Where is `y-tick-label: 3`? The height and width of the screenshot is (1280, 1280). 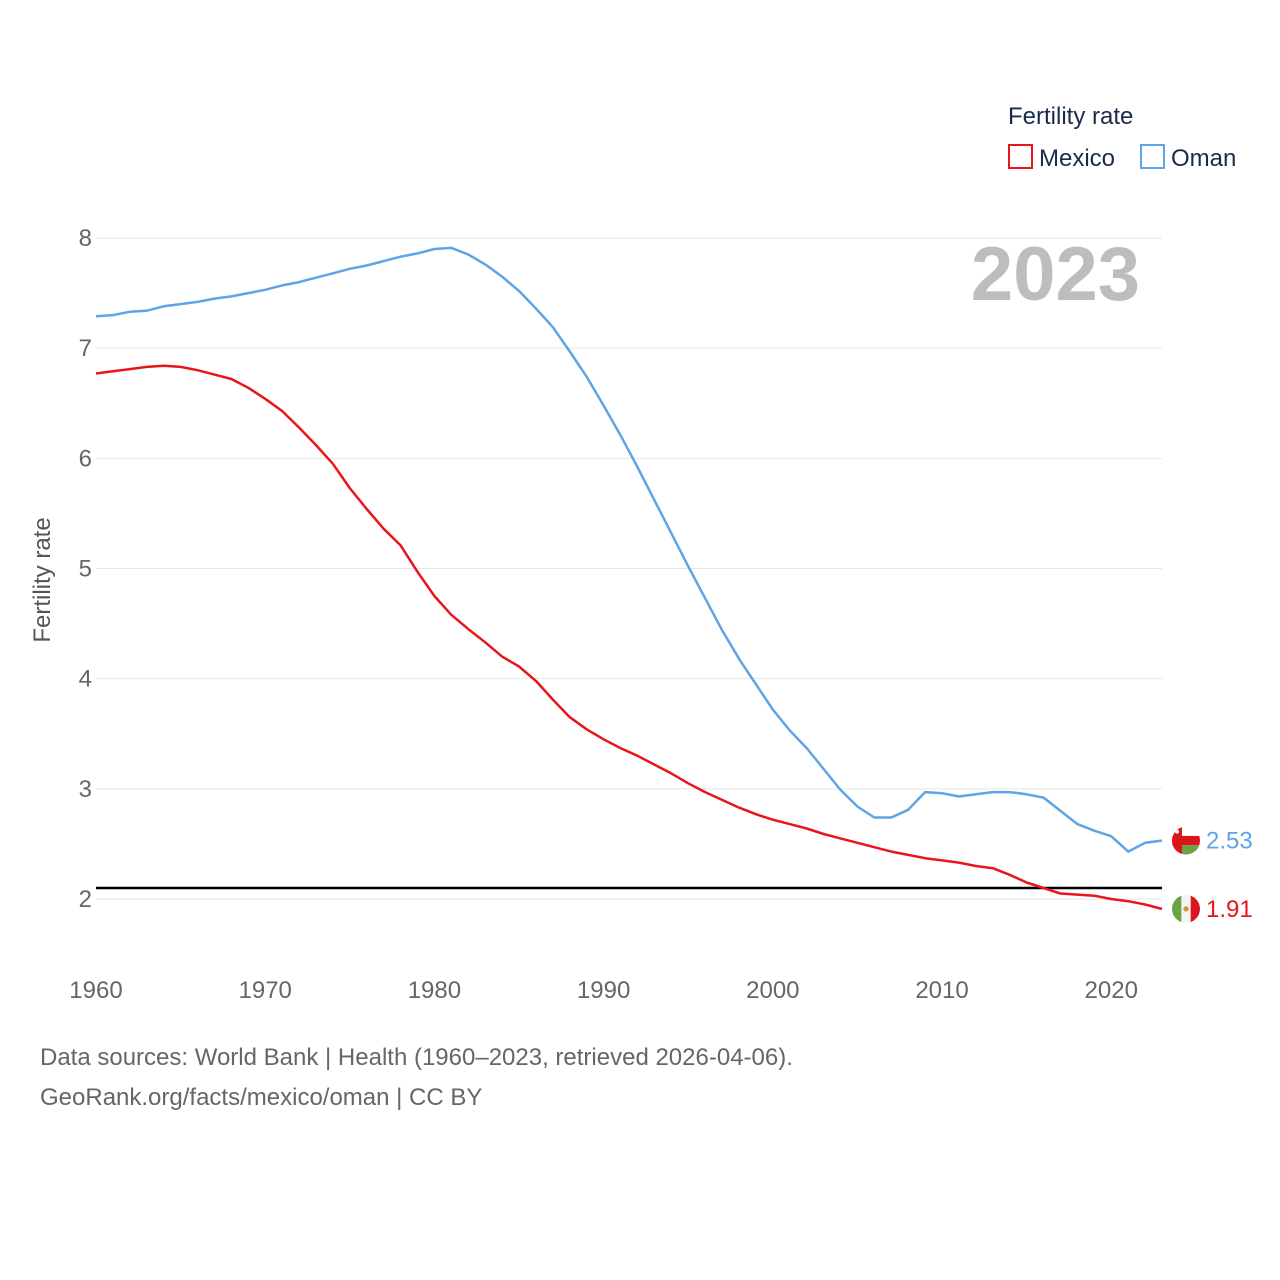
y-tick-label: 3 is located at coordinates (85, 789).